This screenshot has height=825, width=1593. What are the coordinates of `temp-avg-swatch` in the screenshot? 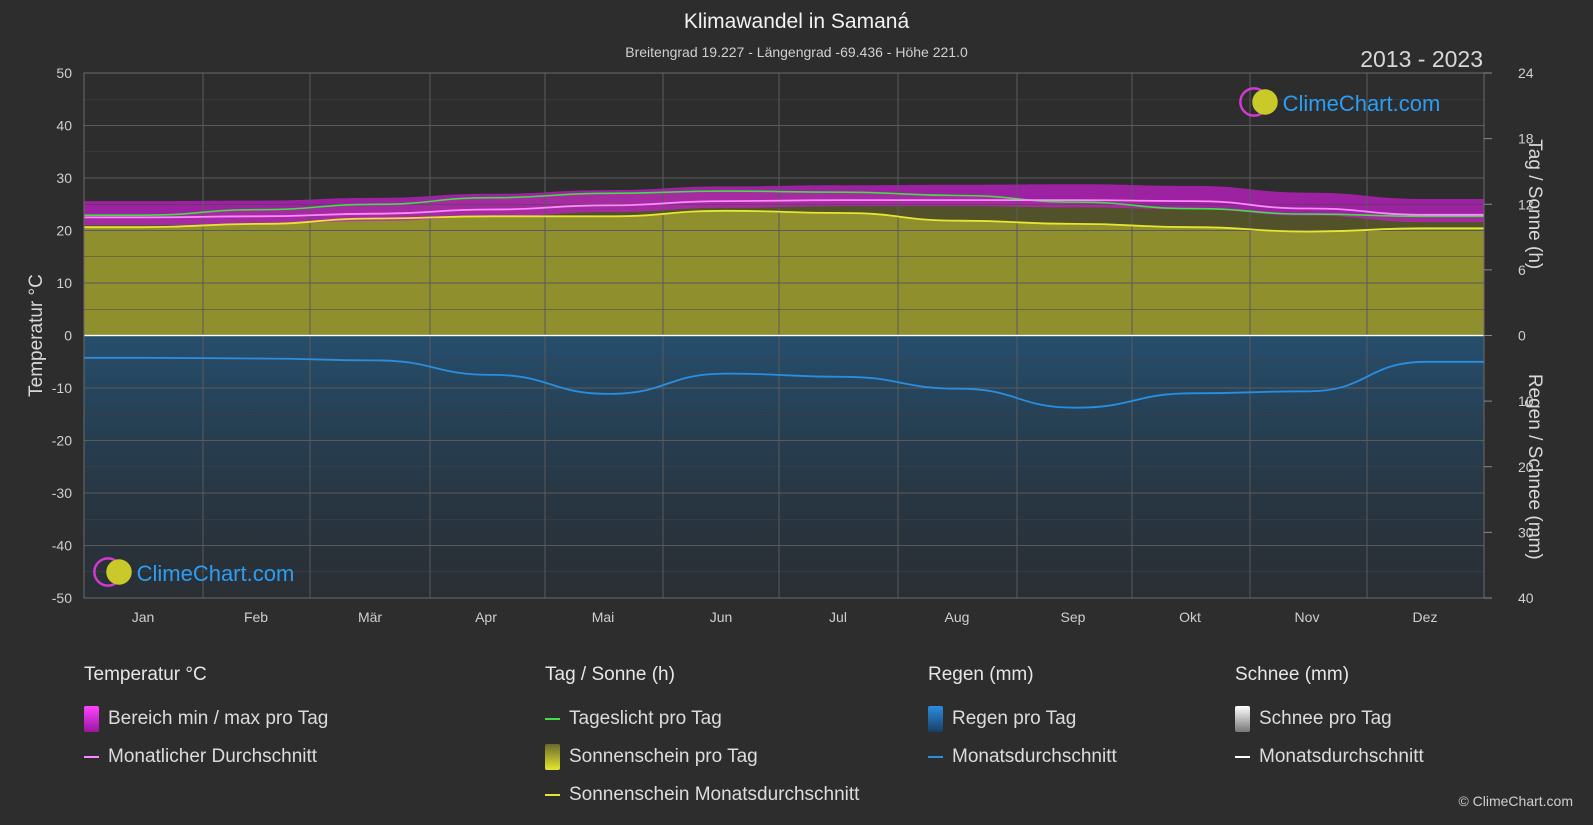 It's located at (91, 757).